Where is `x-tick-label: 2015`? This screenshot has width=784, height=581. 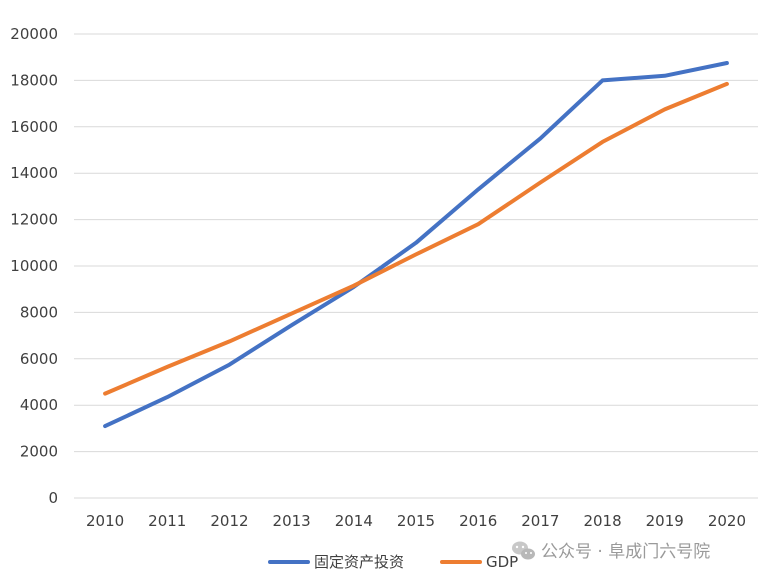 x-tick-label: 2015 is located at coordinates (416, 521).